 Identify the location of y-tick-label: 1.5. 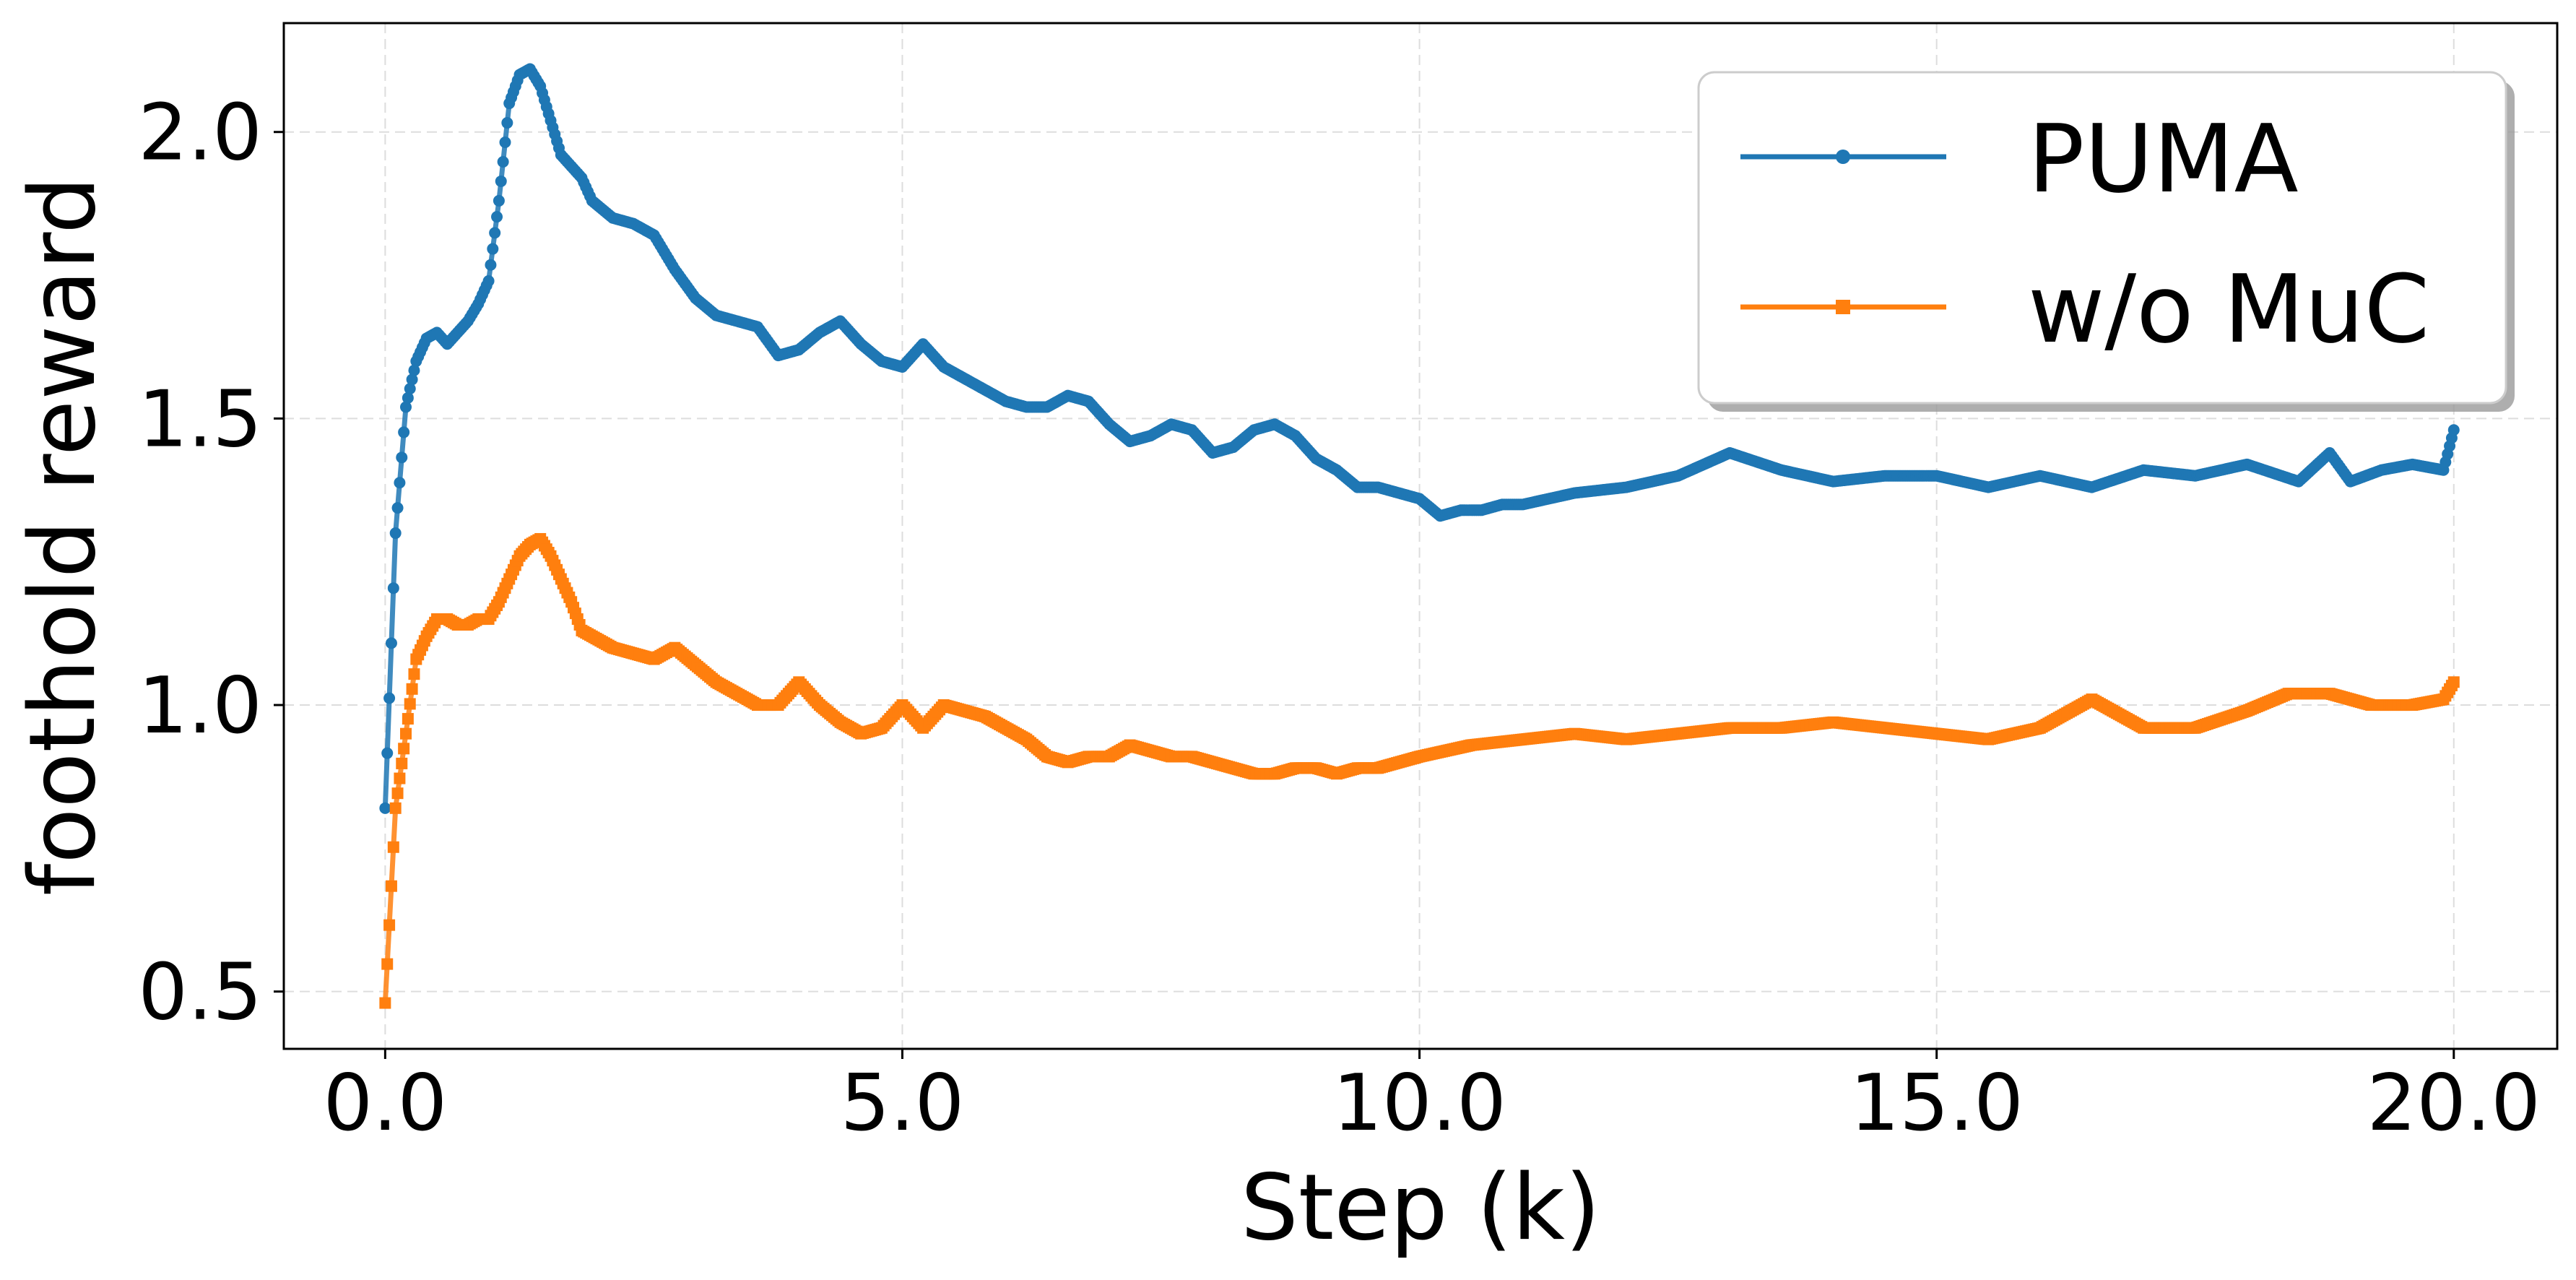
(200, 419).